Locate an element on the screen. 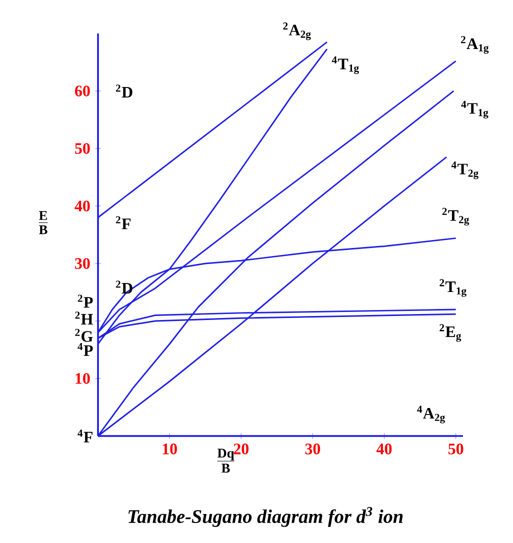 The width and height of the screenshot is (513, 543). text: $^{4}$P is located at coordinates (85, 349).